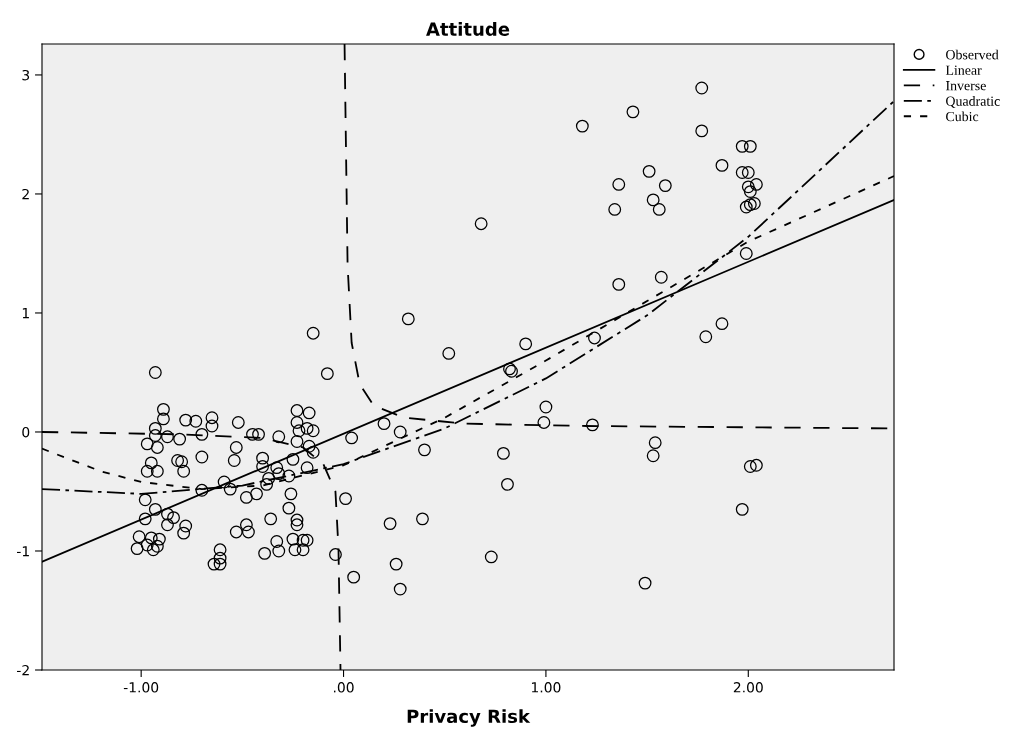  Describe the element at coordinates (965, 86) in the screenshot. I see `legend-label: Inverse` at that location.